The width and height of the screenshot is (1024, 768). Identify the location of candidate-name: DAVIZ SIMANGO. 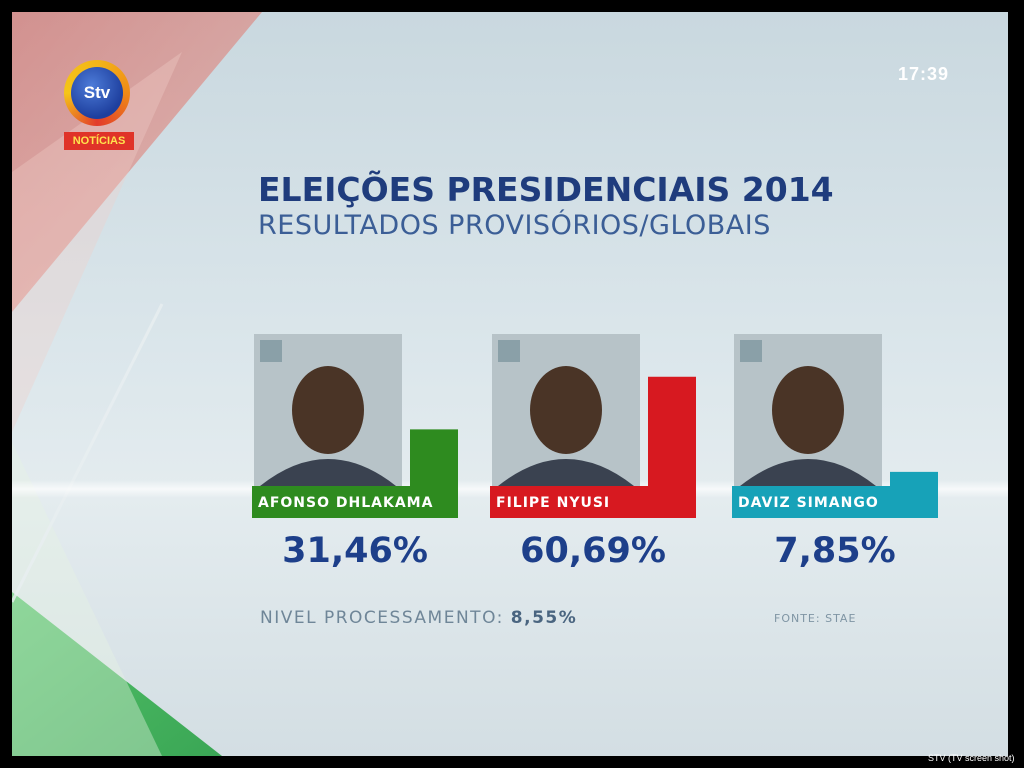
(808, 503).